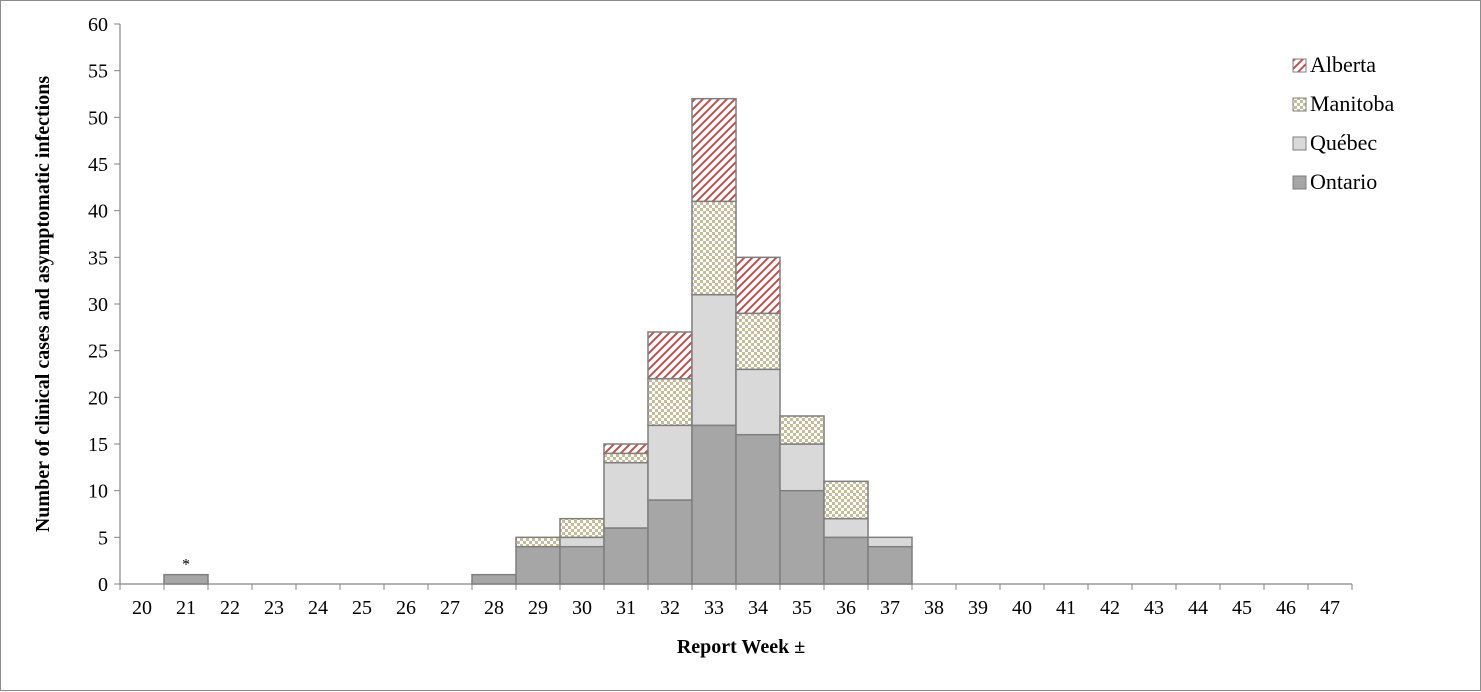 The width and height of the screenshot is (1481, 692). I want to click on legend-swatch-alberta, so click(1299, 65).